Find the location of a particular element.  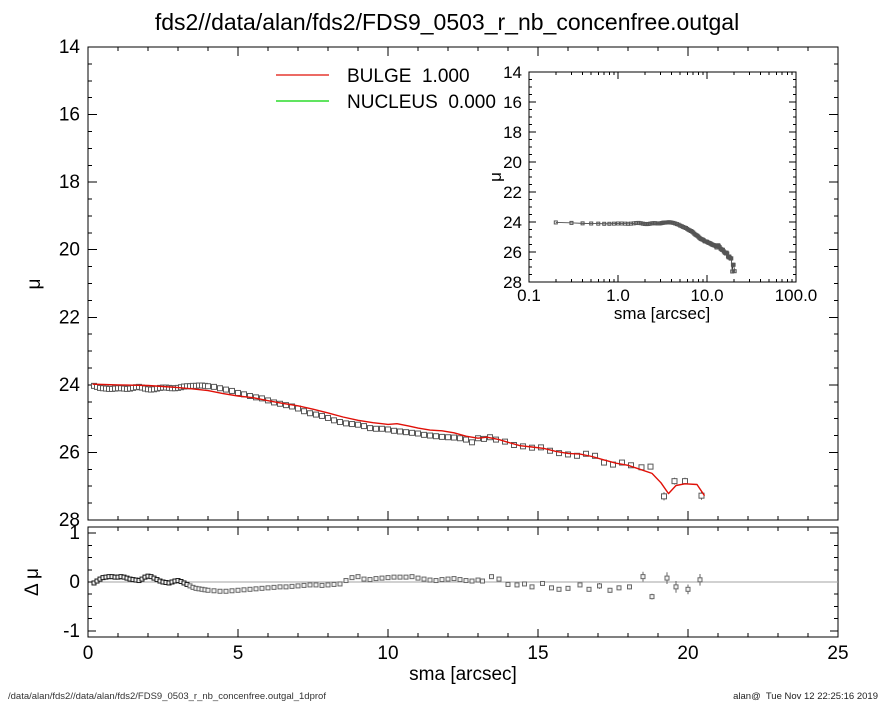

residual-y-axis-label: Δ μ is located at coordinates (32, 582).